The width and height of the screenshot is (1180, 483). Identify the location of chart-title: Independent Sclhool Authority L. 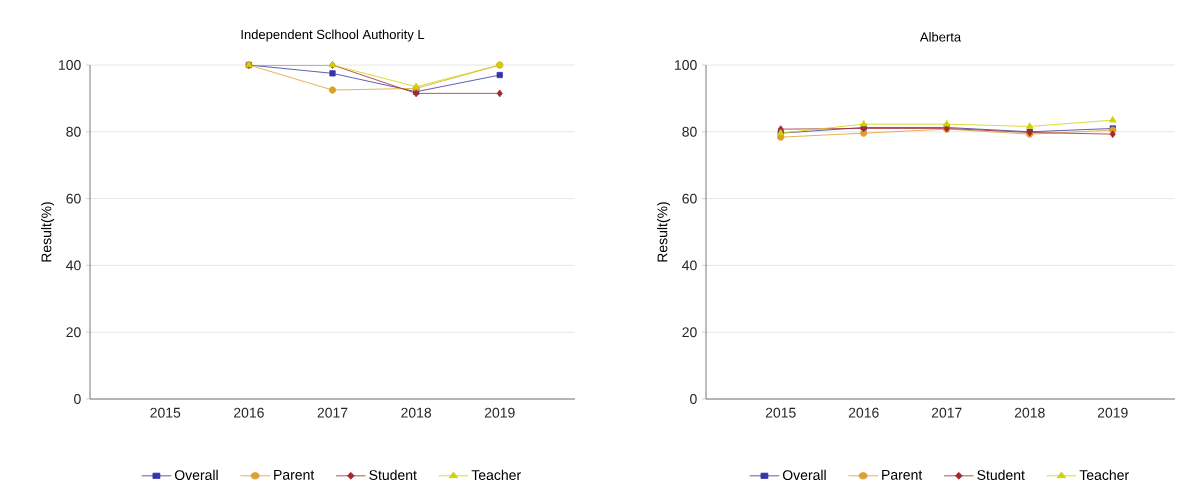
(333, 35).